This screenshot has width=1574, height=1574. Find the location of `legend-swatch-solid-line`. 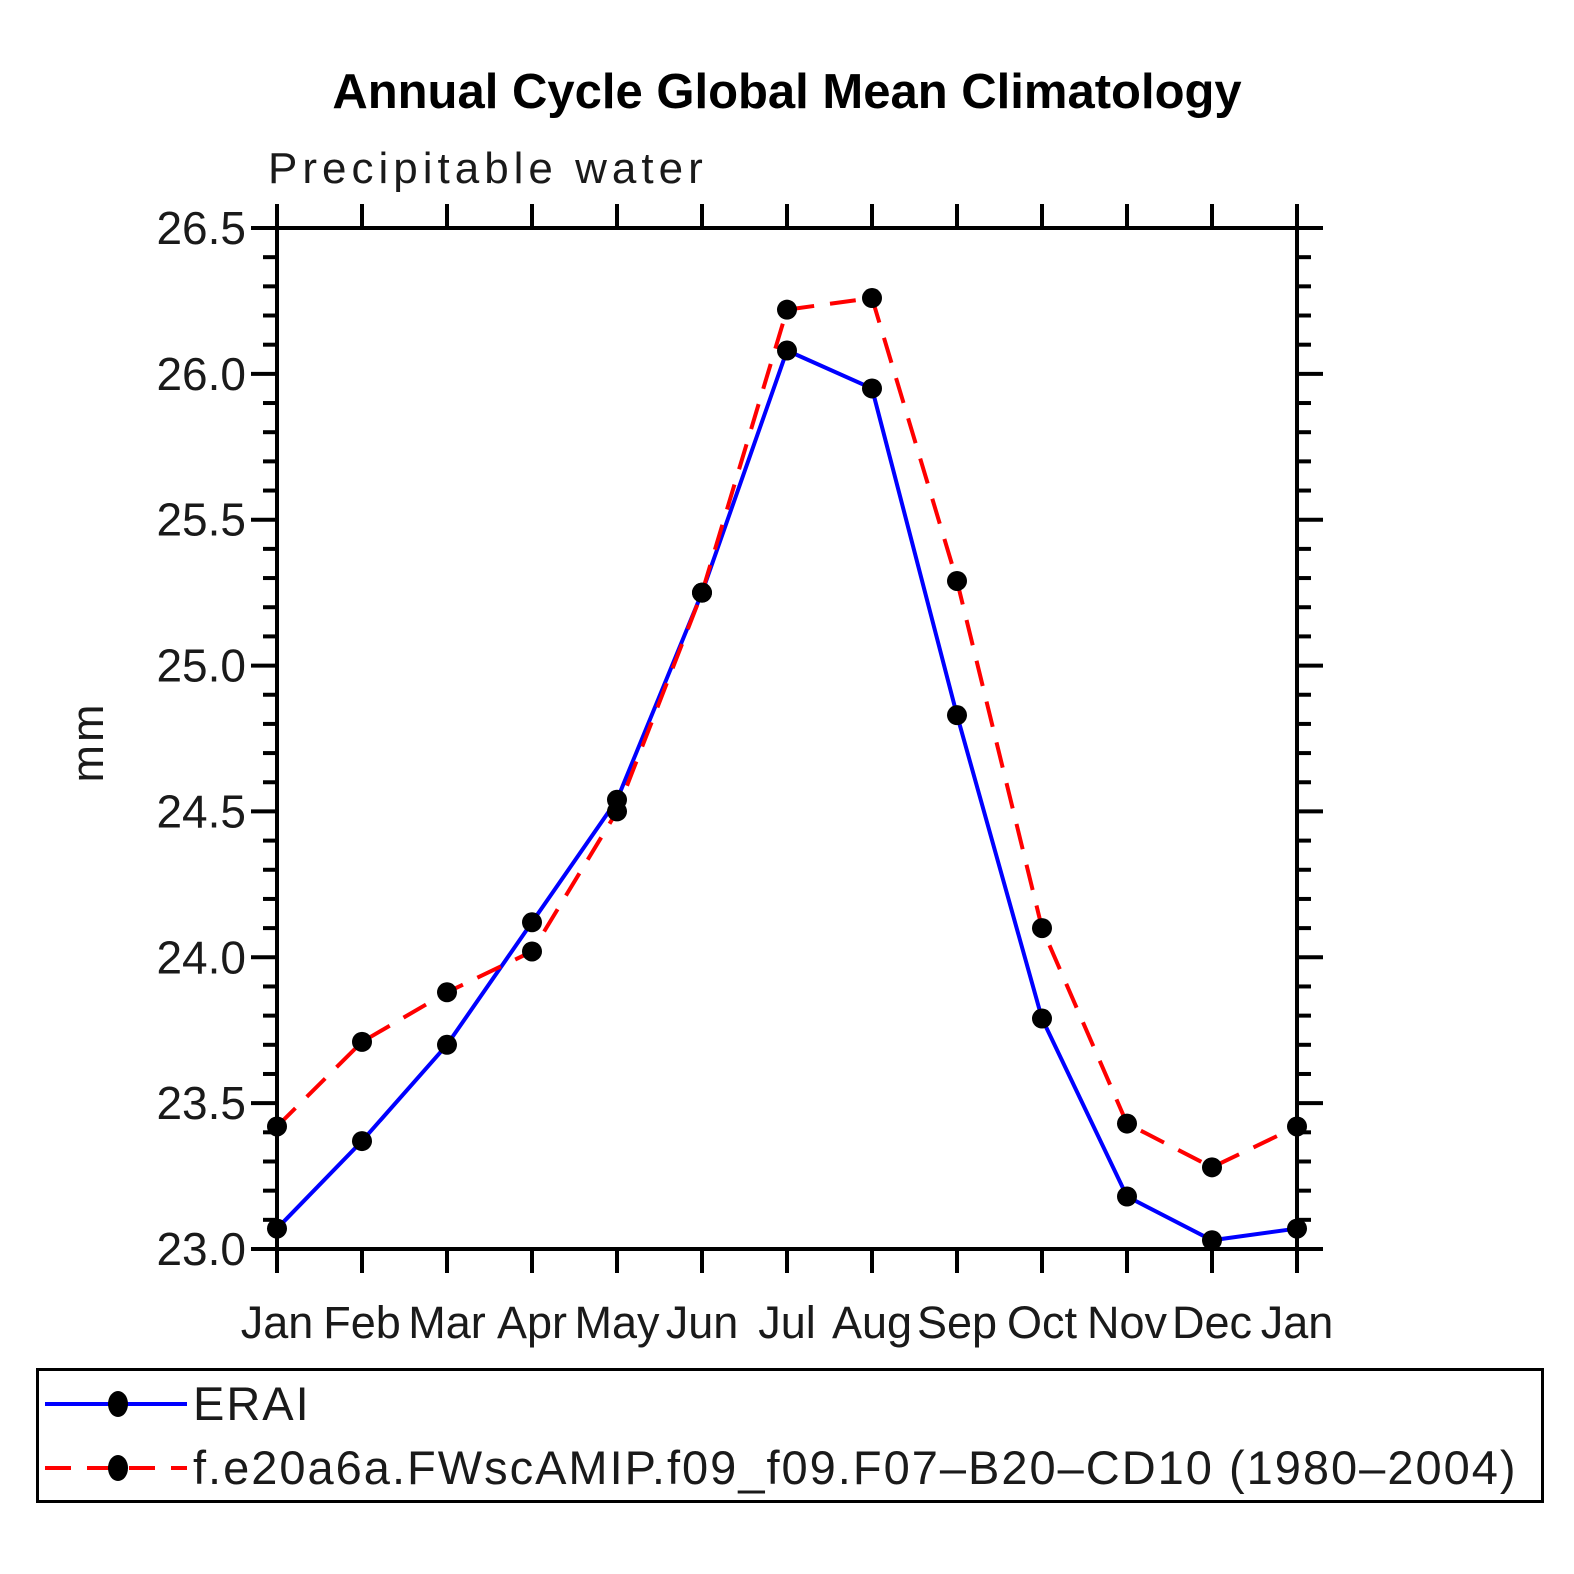

legend-swatch-solid-line is located at coordinates (116, 1403).